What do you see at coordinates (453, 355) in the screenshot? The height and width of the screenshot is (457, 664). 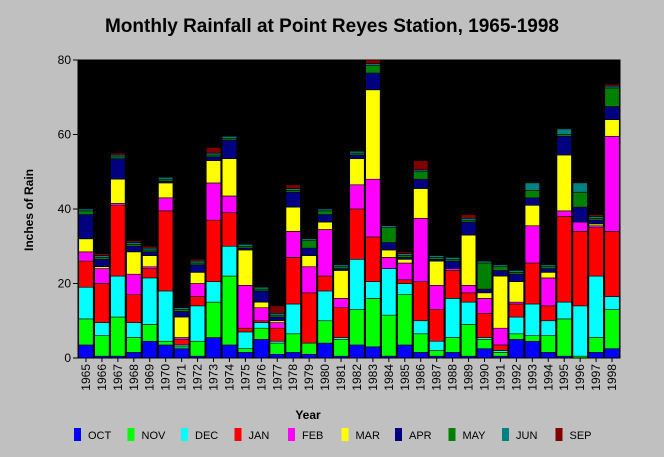 I see `bar-1988-oct` at bounding box center [453, 355].